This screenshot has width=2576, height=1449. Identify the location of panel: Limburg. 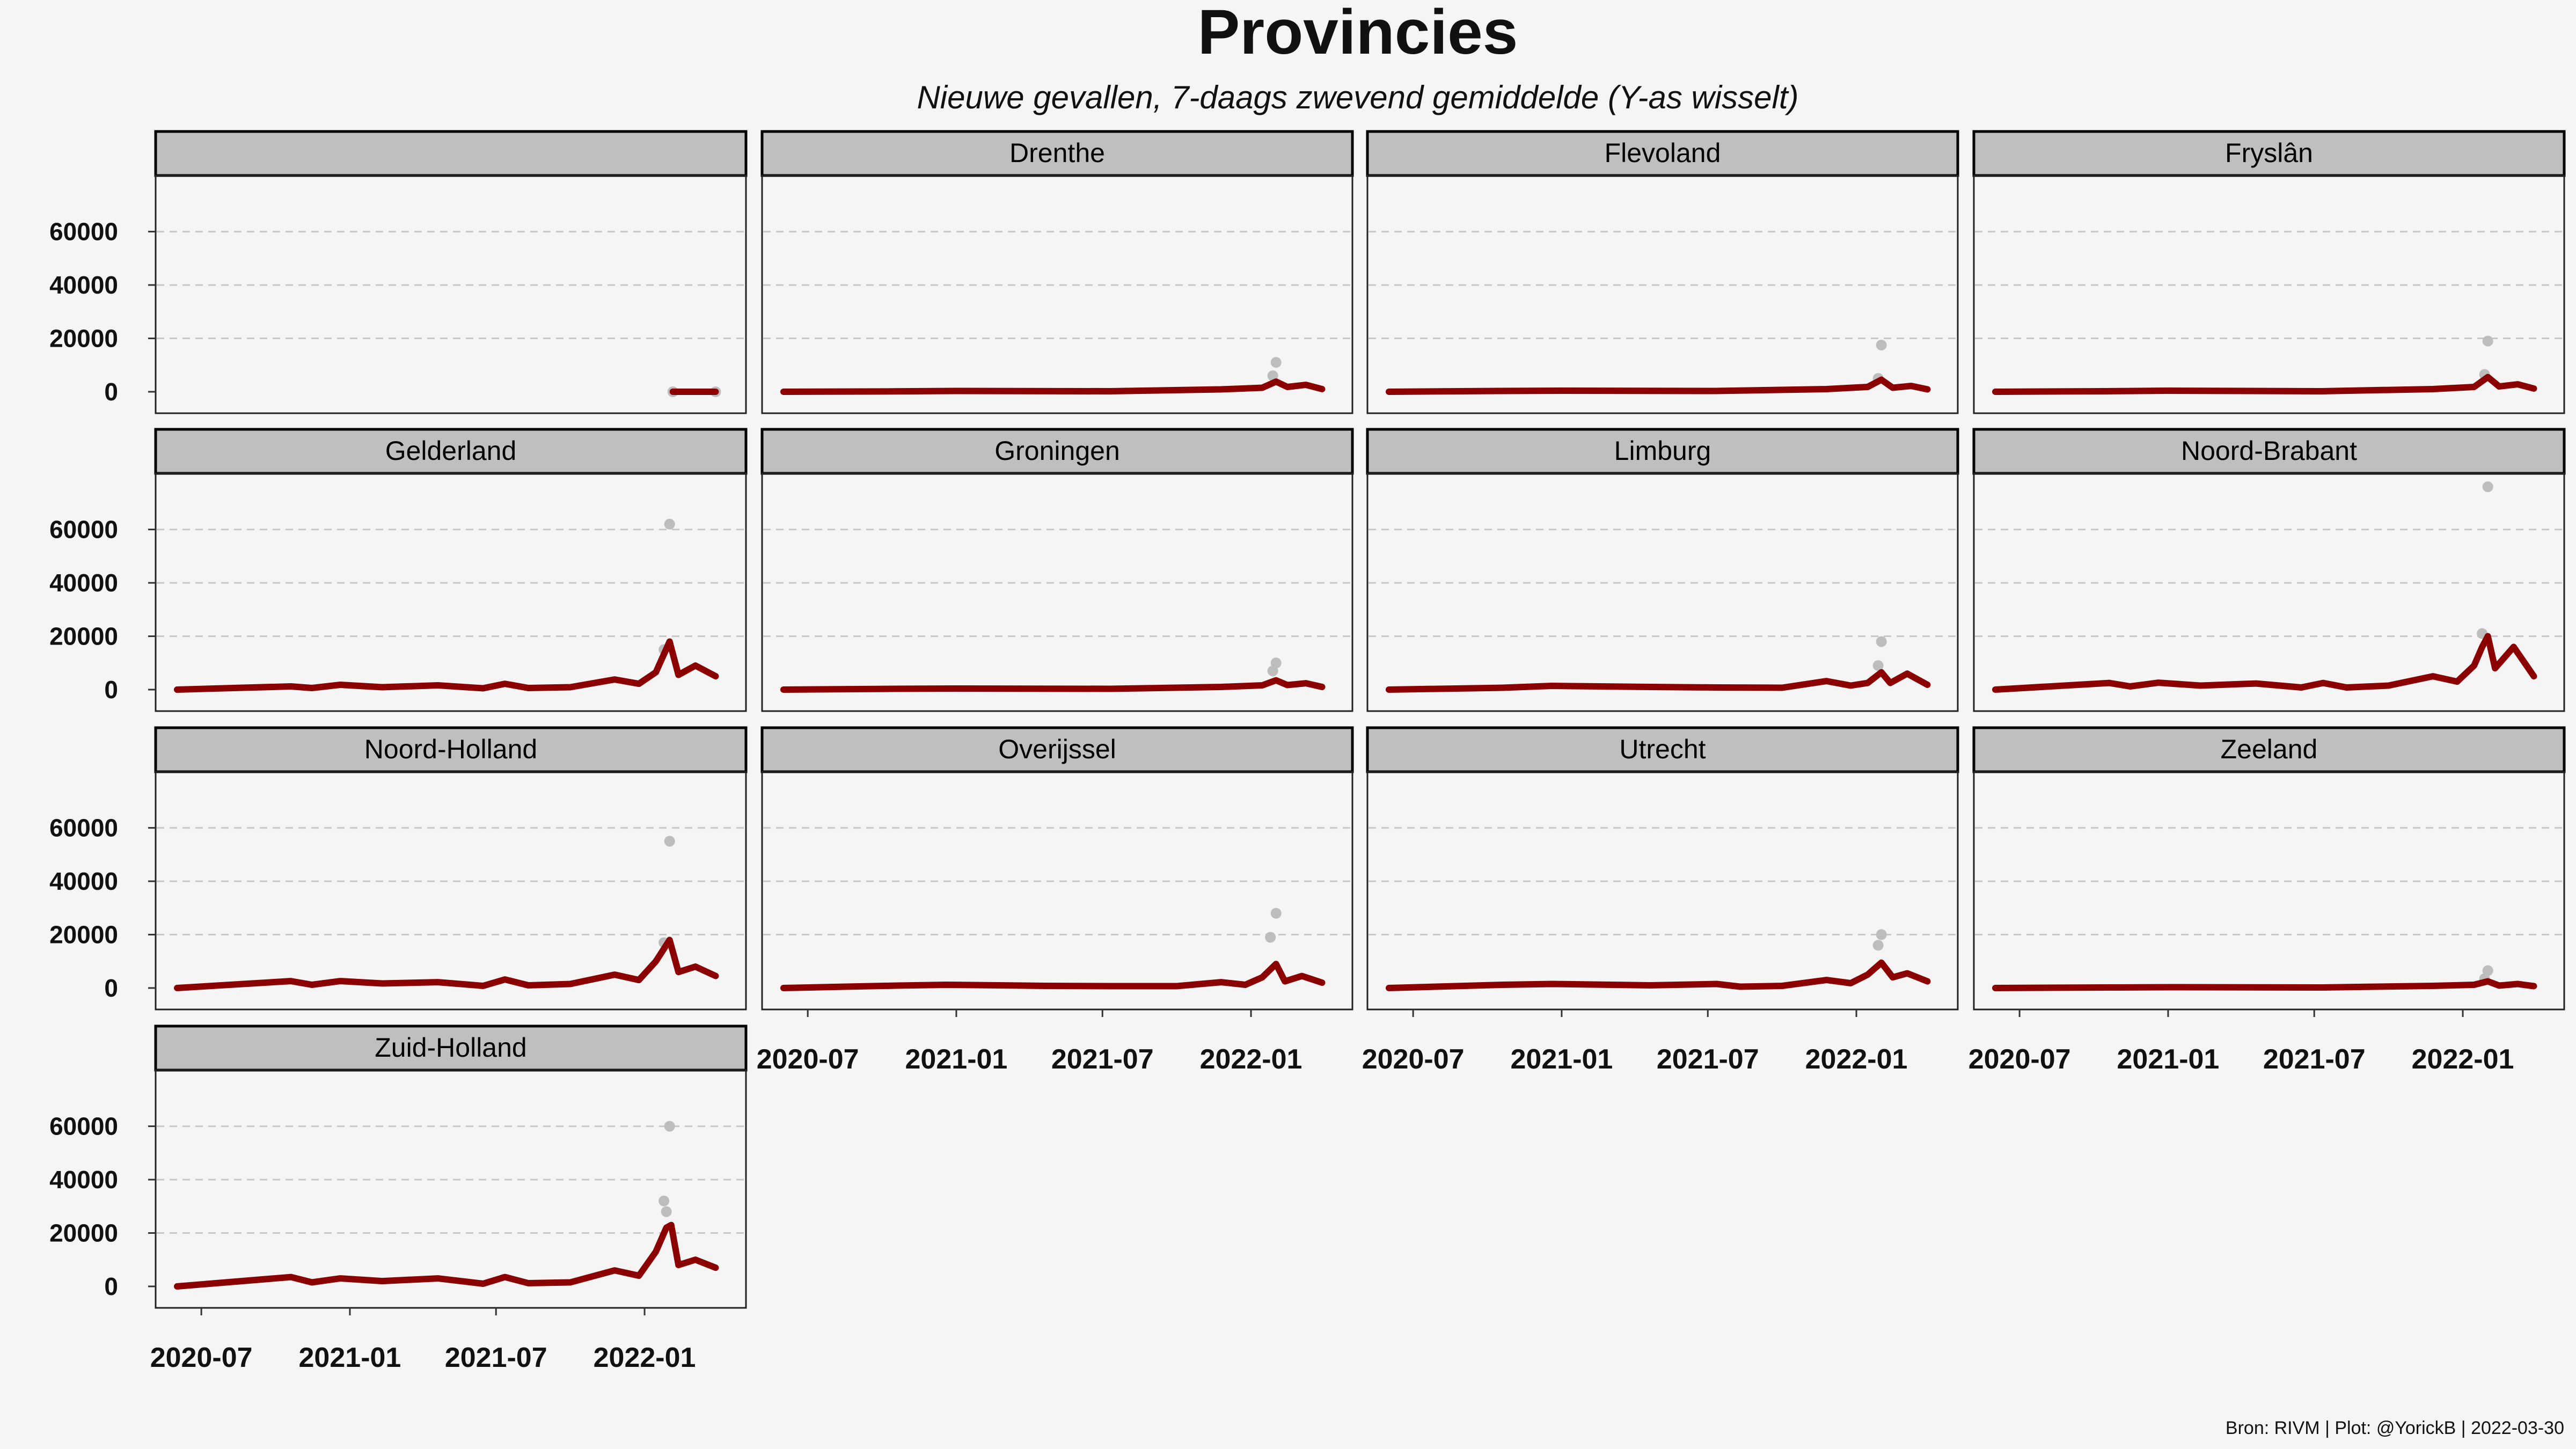
(1662, 570).